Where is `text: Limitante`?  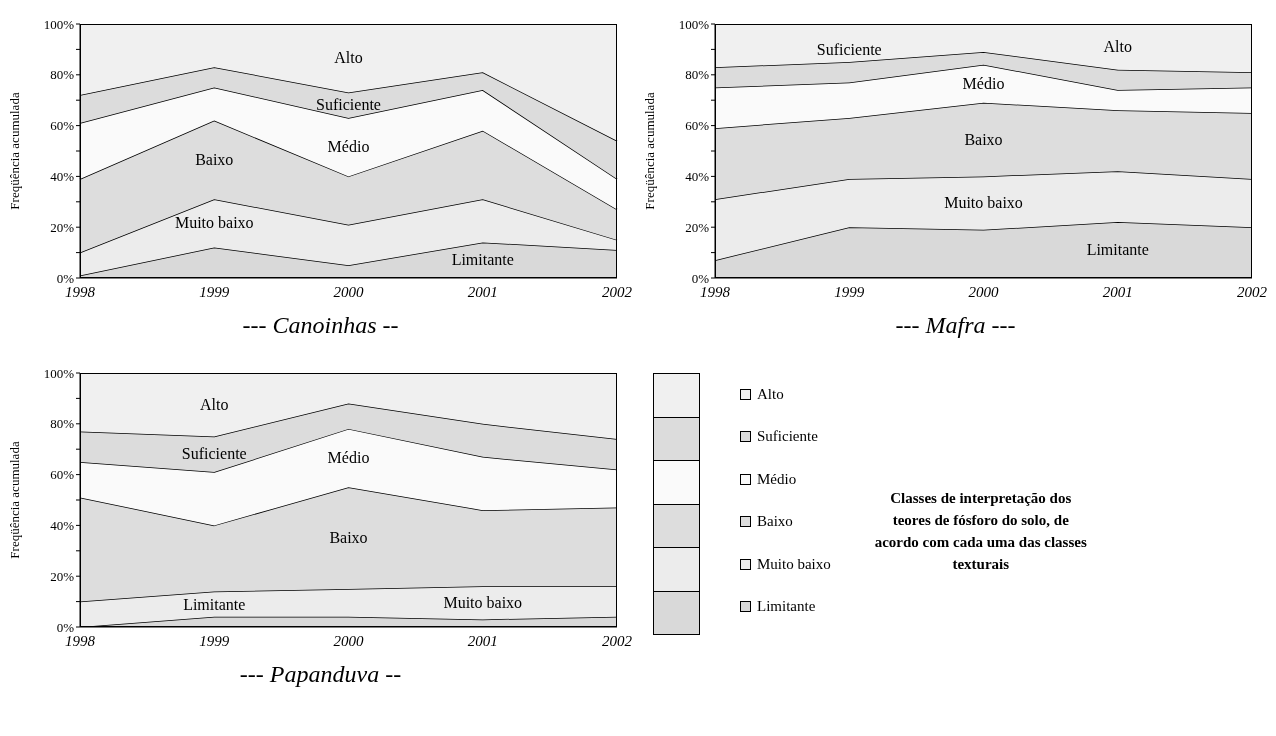 text: Limitante is located at coordinates (214, 604).